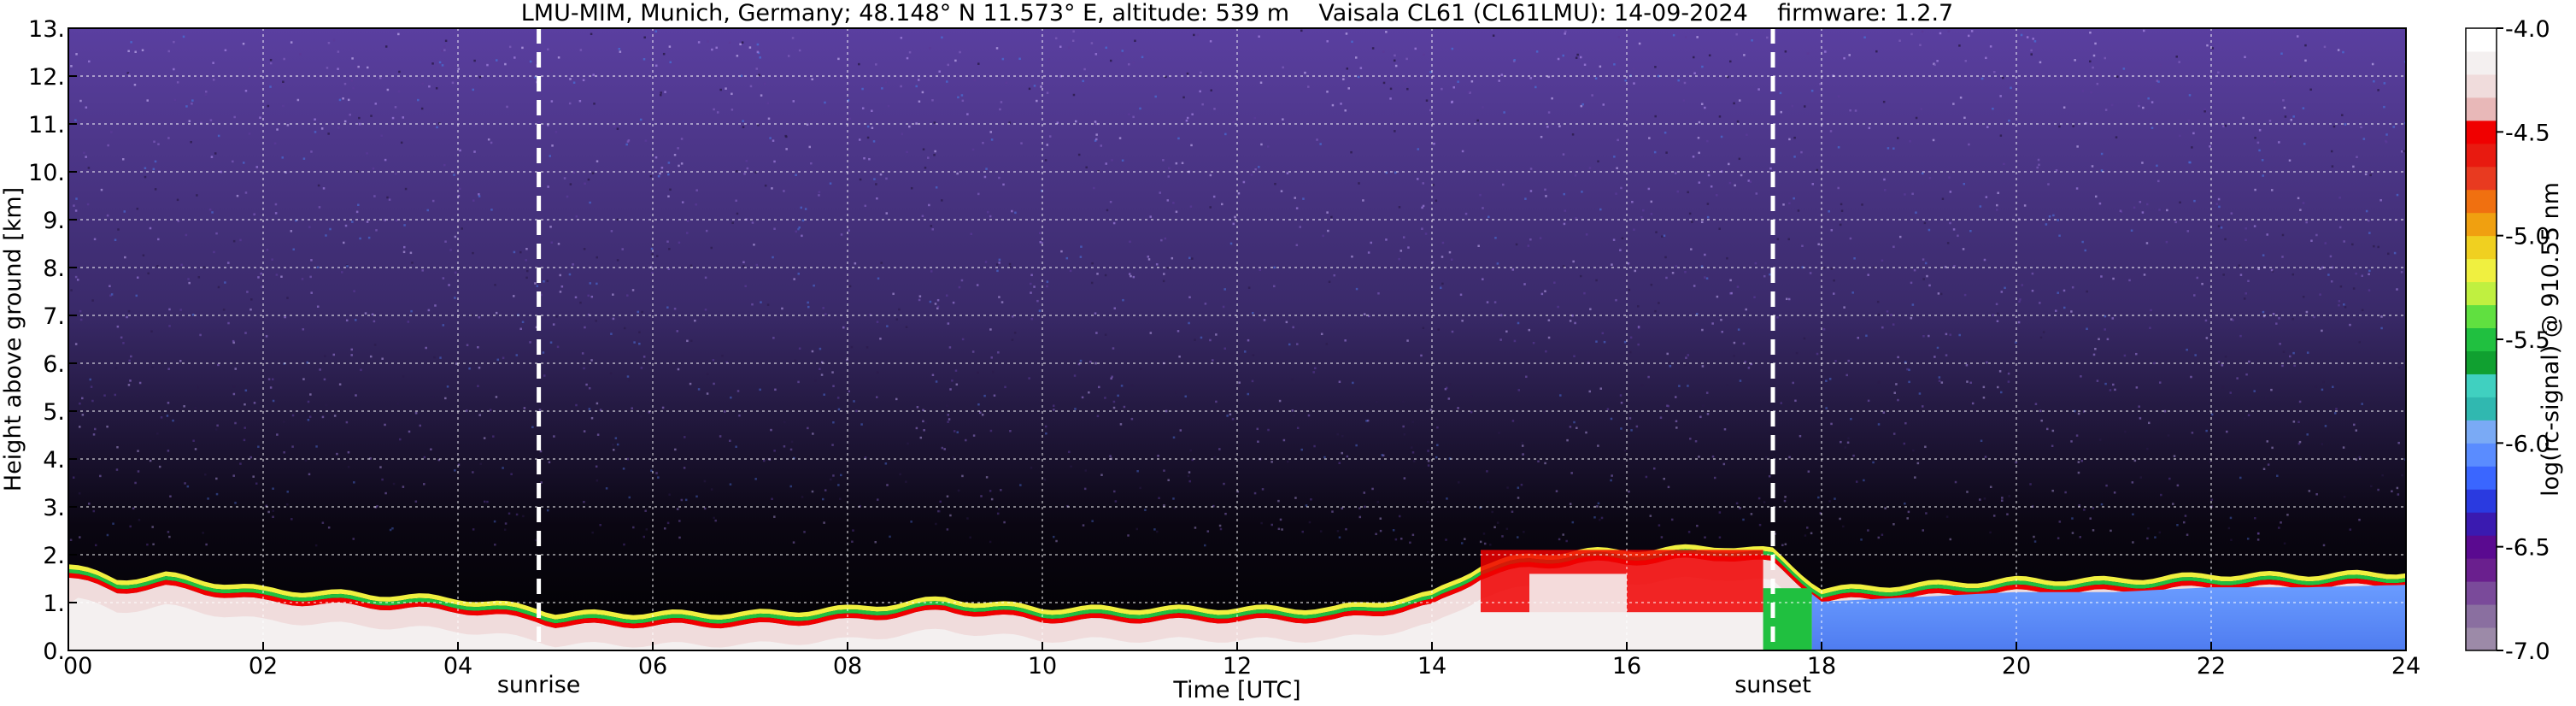 This screenshot has height=706, width=2576. What do you see at coordinates (2481, 178) in the screenshot?
I see `colorbar-band` at bounding box center [2481, 178].